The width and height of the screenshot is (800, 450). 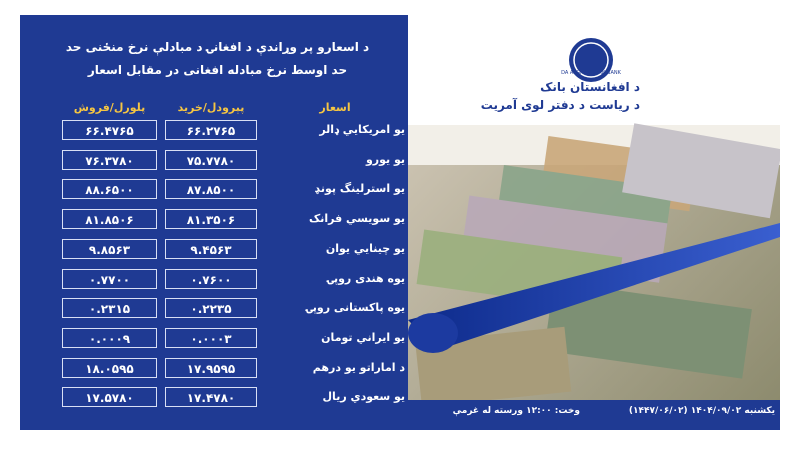 What do you see at coordinates (516, 411) in the screenshot?
I see `time: وخت: ۱۲:۰۰ ورسته له غرمې` at bounding box center [516, 411].